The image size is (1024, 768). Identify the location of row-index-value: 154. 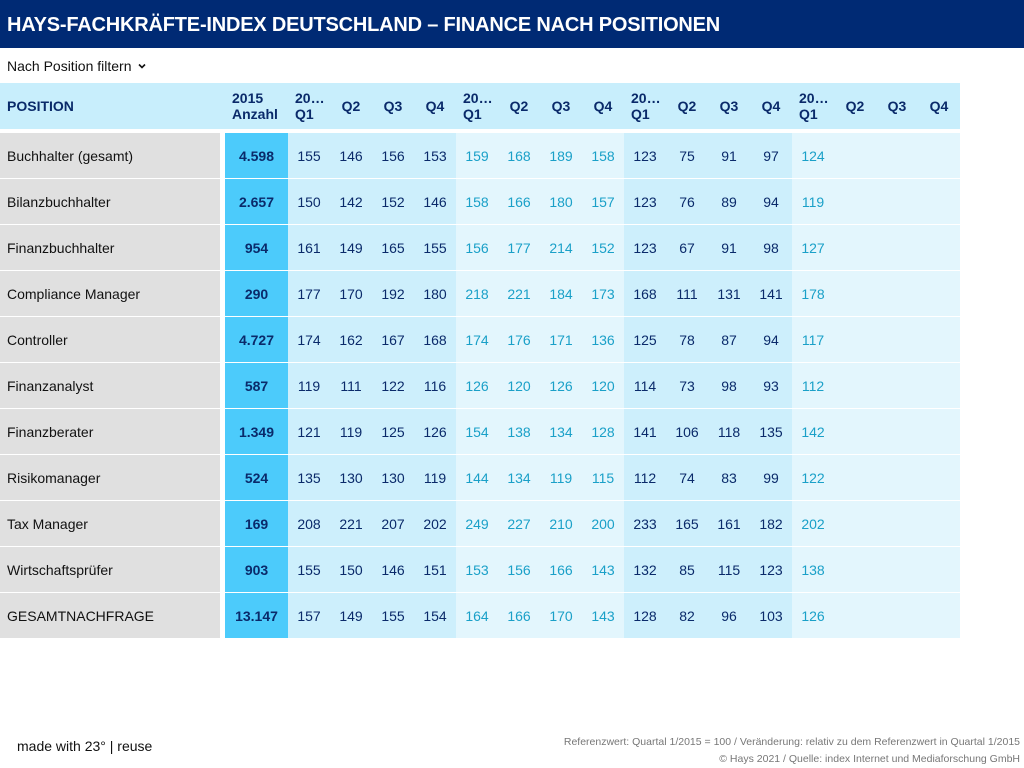
(435, 616).